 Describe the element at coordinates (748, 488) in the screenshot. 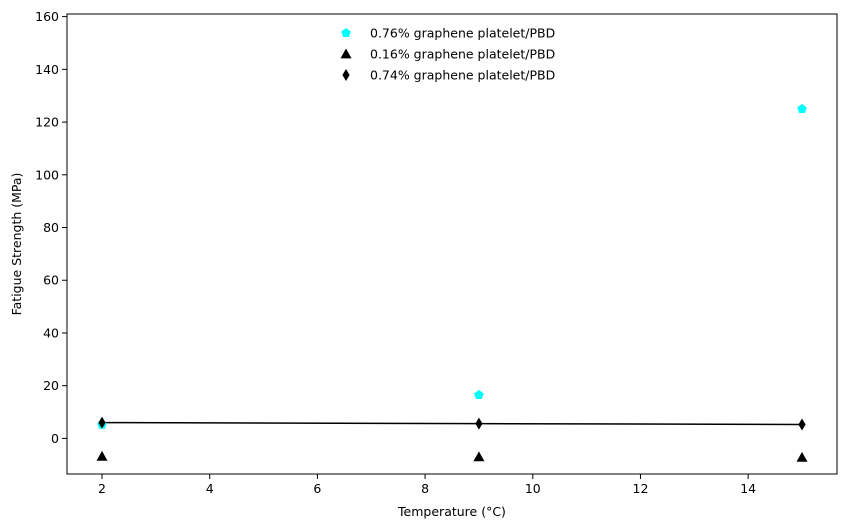

I see `x-tick-label: 14` at that location.